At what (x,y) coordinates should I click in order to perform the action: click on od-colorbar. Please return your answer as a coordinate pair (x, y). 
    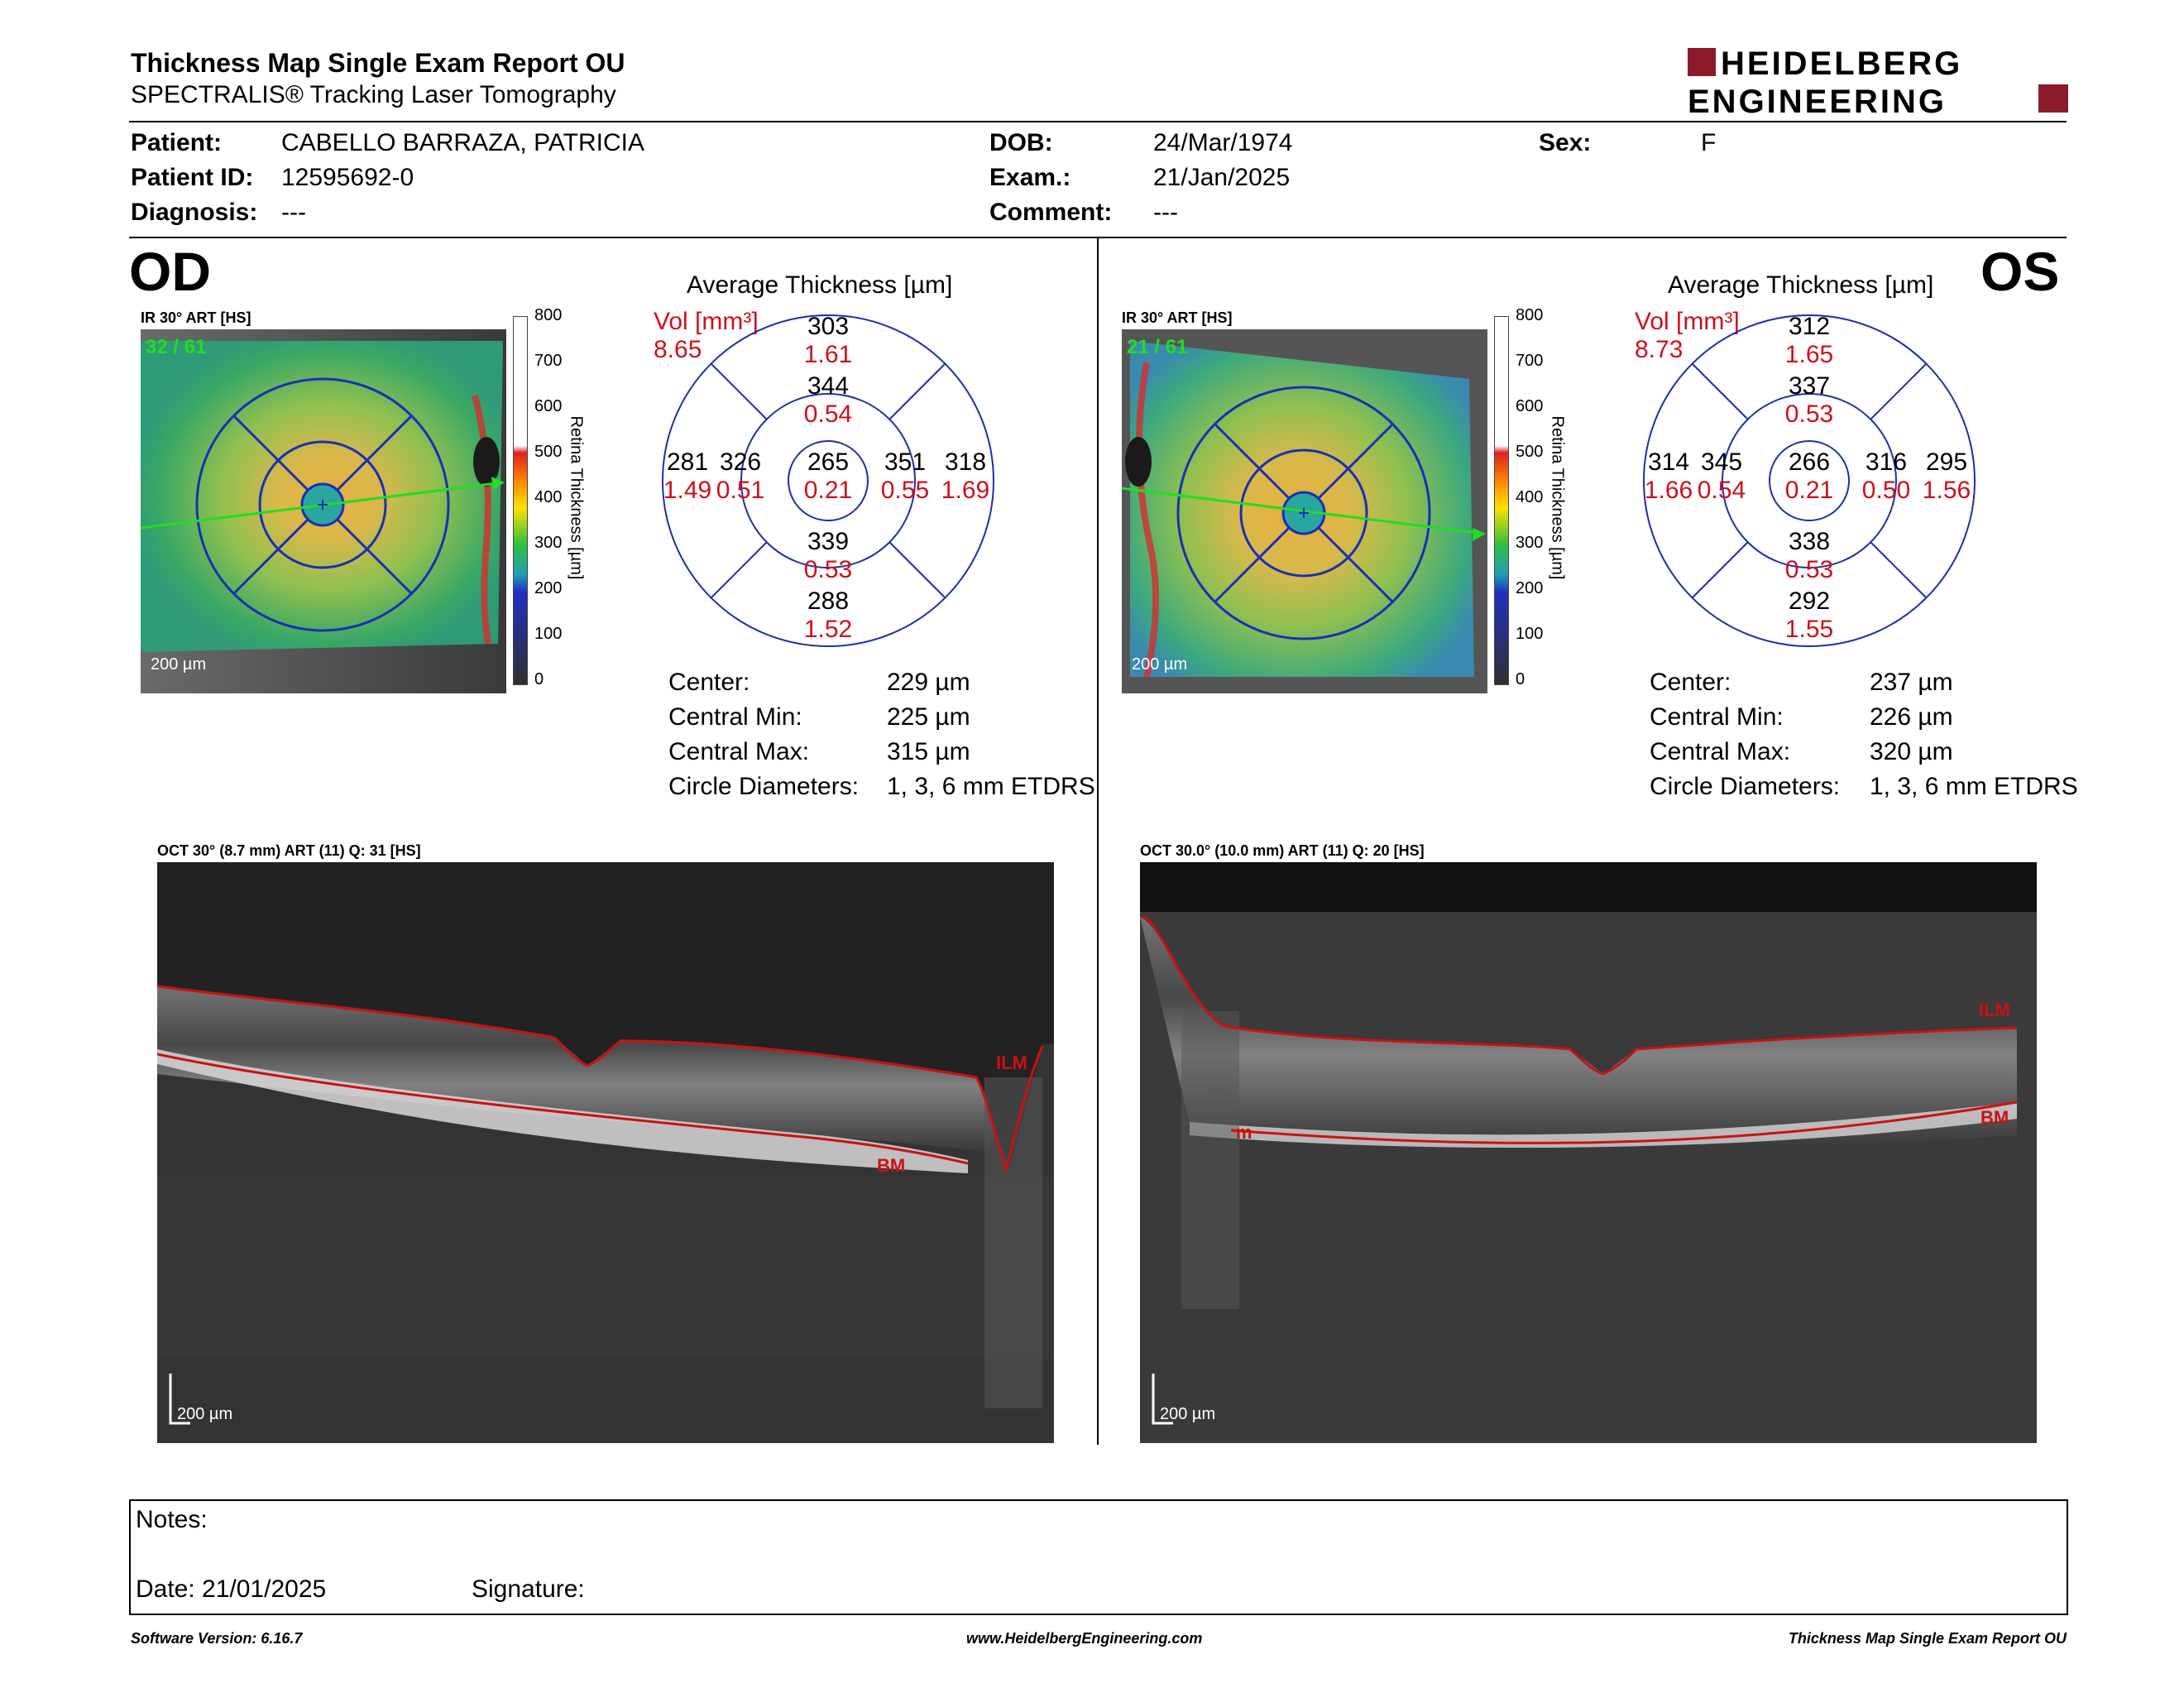
    Looking at the image, I should click on (520, 500).